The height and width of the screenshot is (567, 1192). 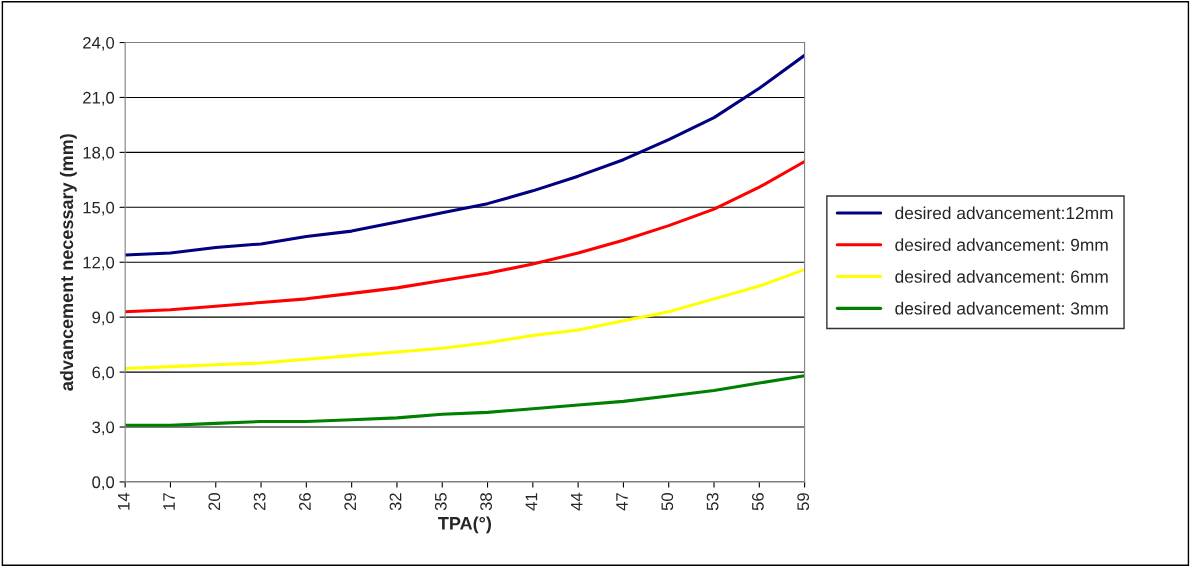 I want to click on x-tick-label: 56, so click(x=757, y=502).